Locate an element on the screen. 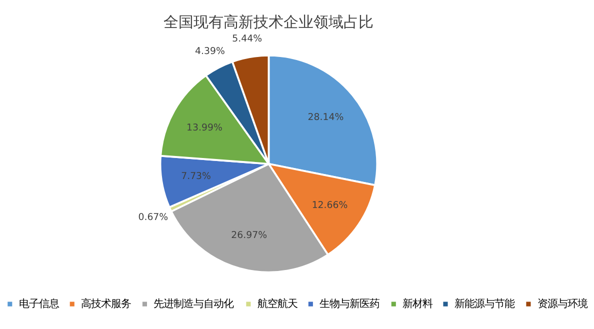 The width and height of the screenshot is (594, 329). data-label: 26.97% is located at coordinates (249, 235).